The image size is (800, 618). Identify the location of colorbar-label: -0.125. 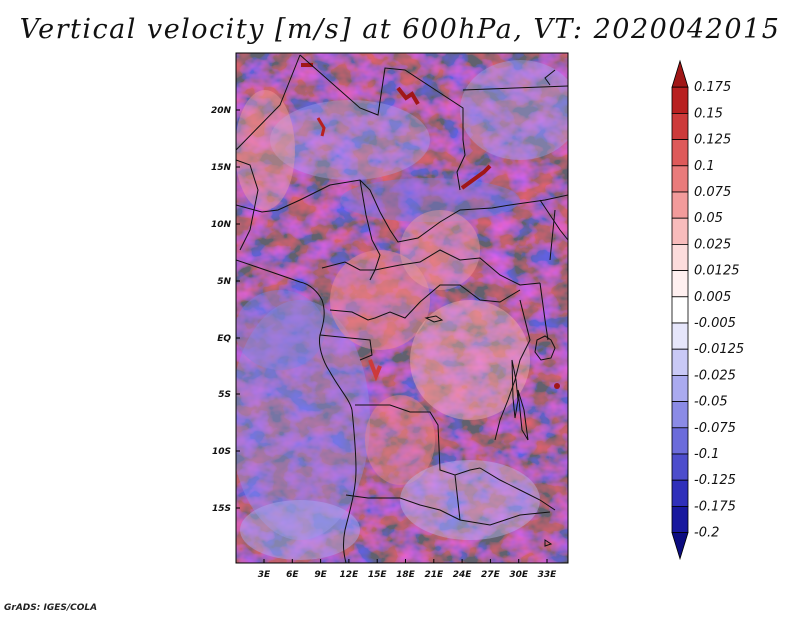
(715, 480).